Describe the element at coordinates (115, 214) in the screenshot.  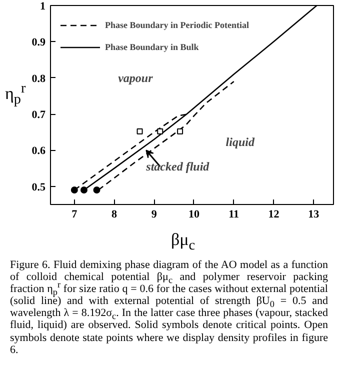
I see `x-tick-label: 8` at that location.